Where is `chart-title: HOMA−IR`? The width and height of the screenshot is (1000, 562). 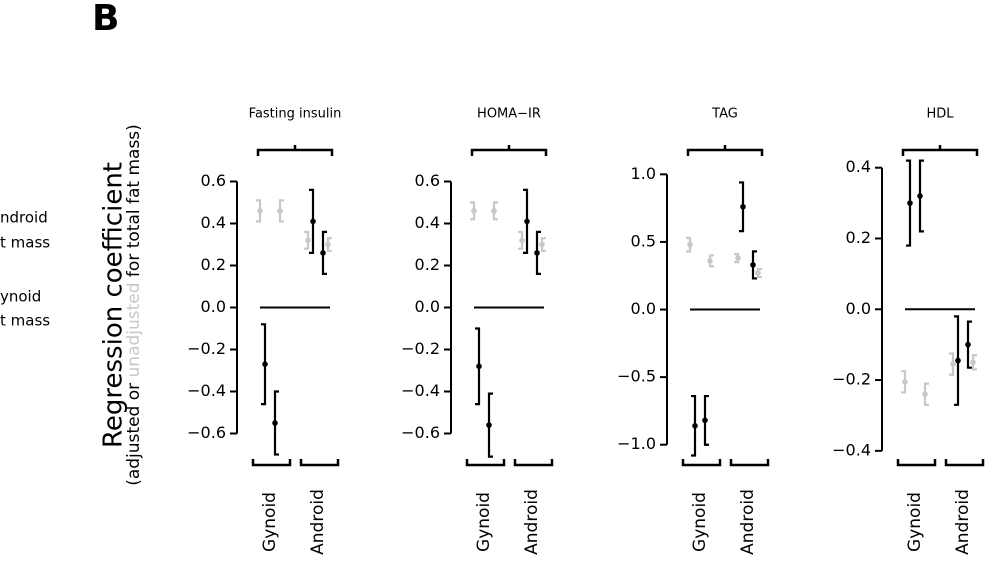 chart-title: HOMA−IR is located at coordinates (509, 114).